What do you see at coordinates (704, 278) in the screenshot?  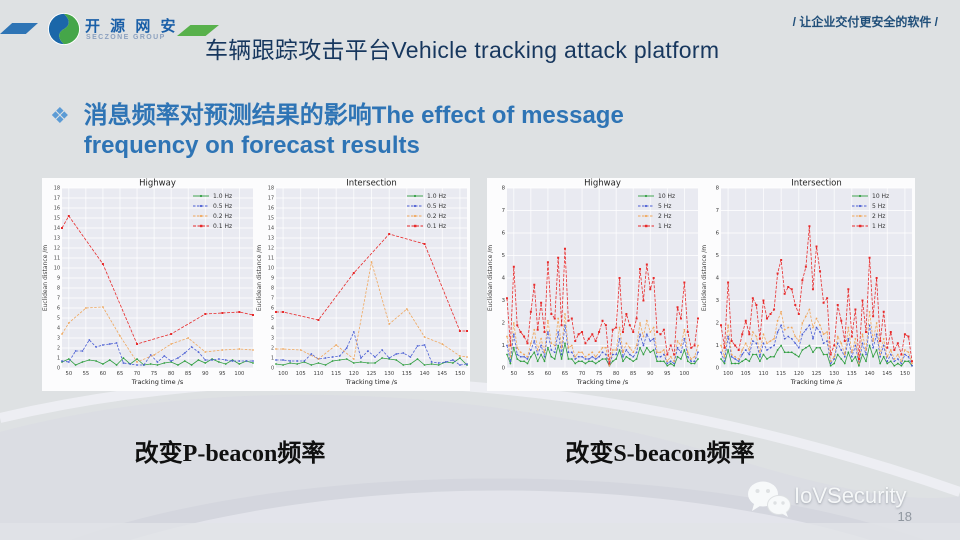 I see `svg-text: Euclidean distance /m` at bounding box center [704, 278].